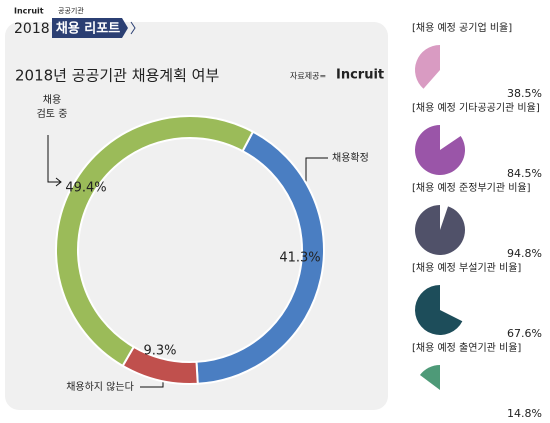 Image resolution: width=550 pixels, height=423 pixels. What do you see at coordinates (350, 158) in the screenshot?
I see `category-label: 채용확정` at bounding box center [350, 158].